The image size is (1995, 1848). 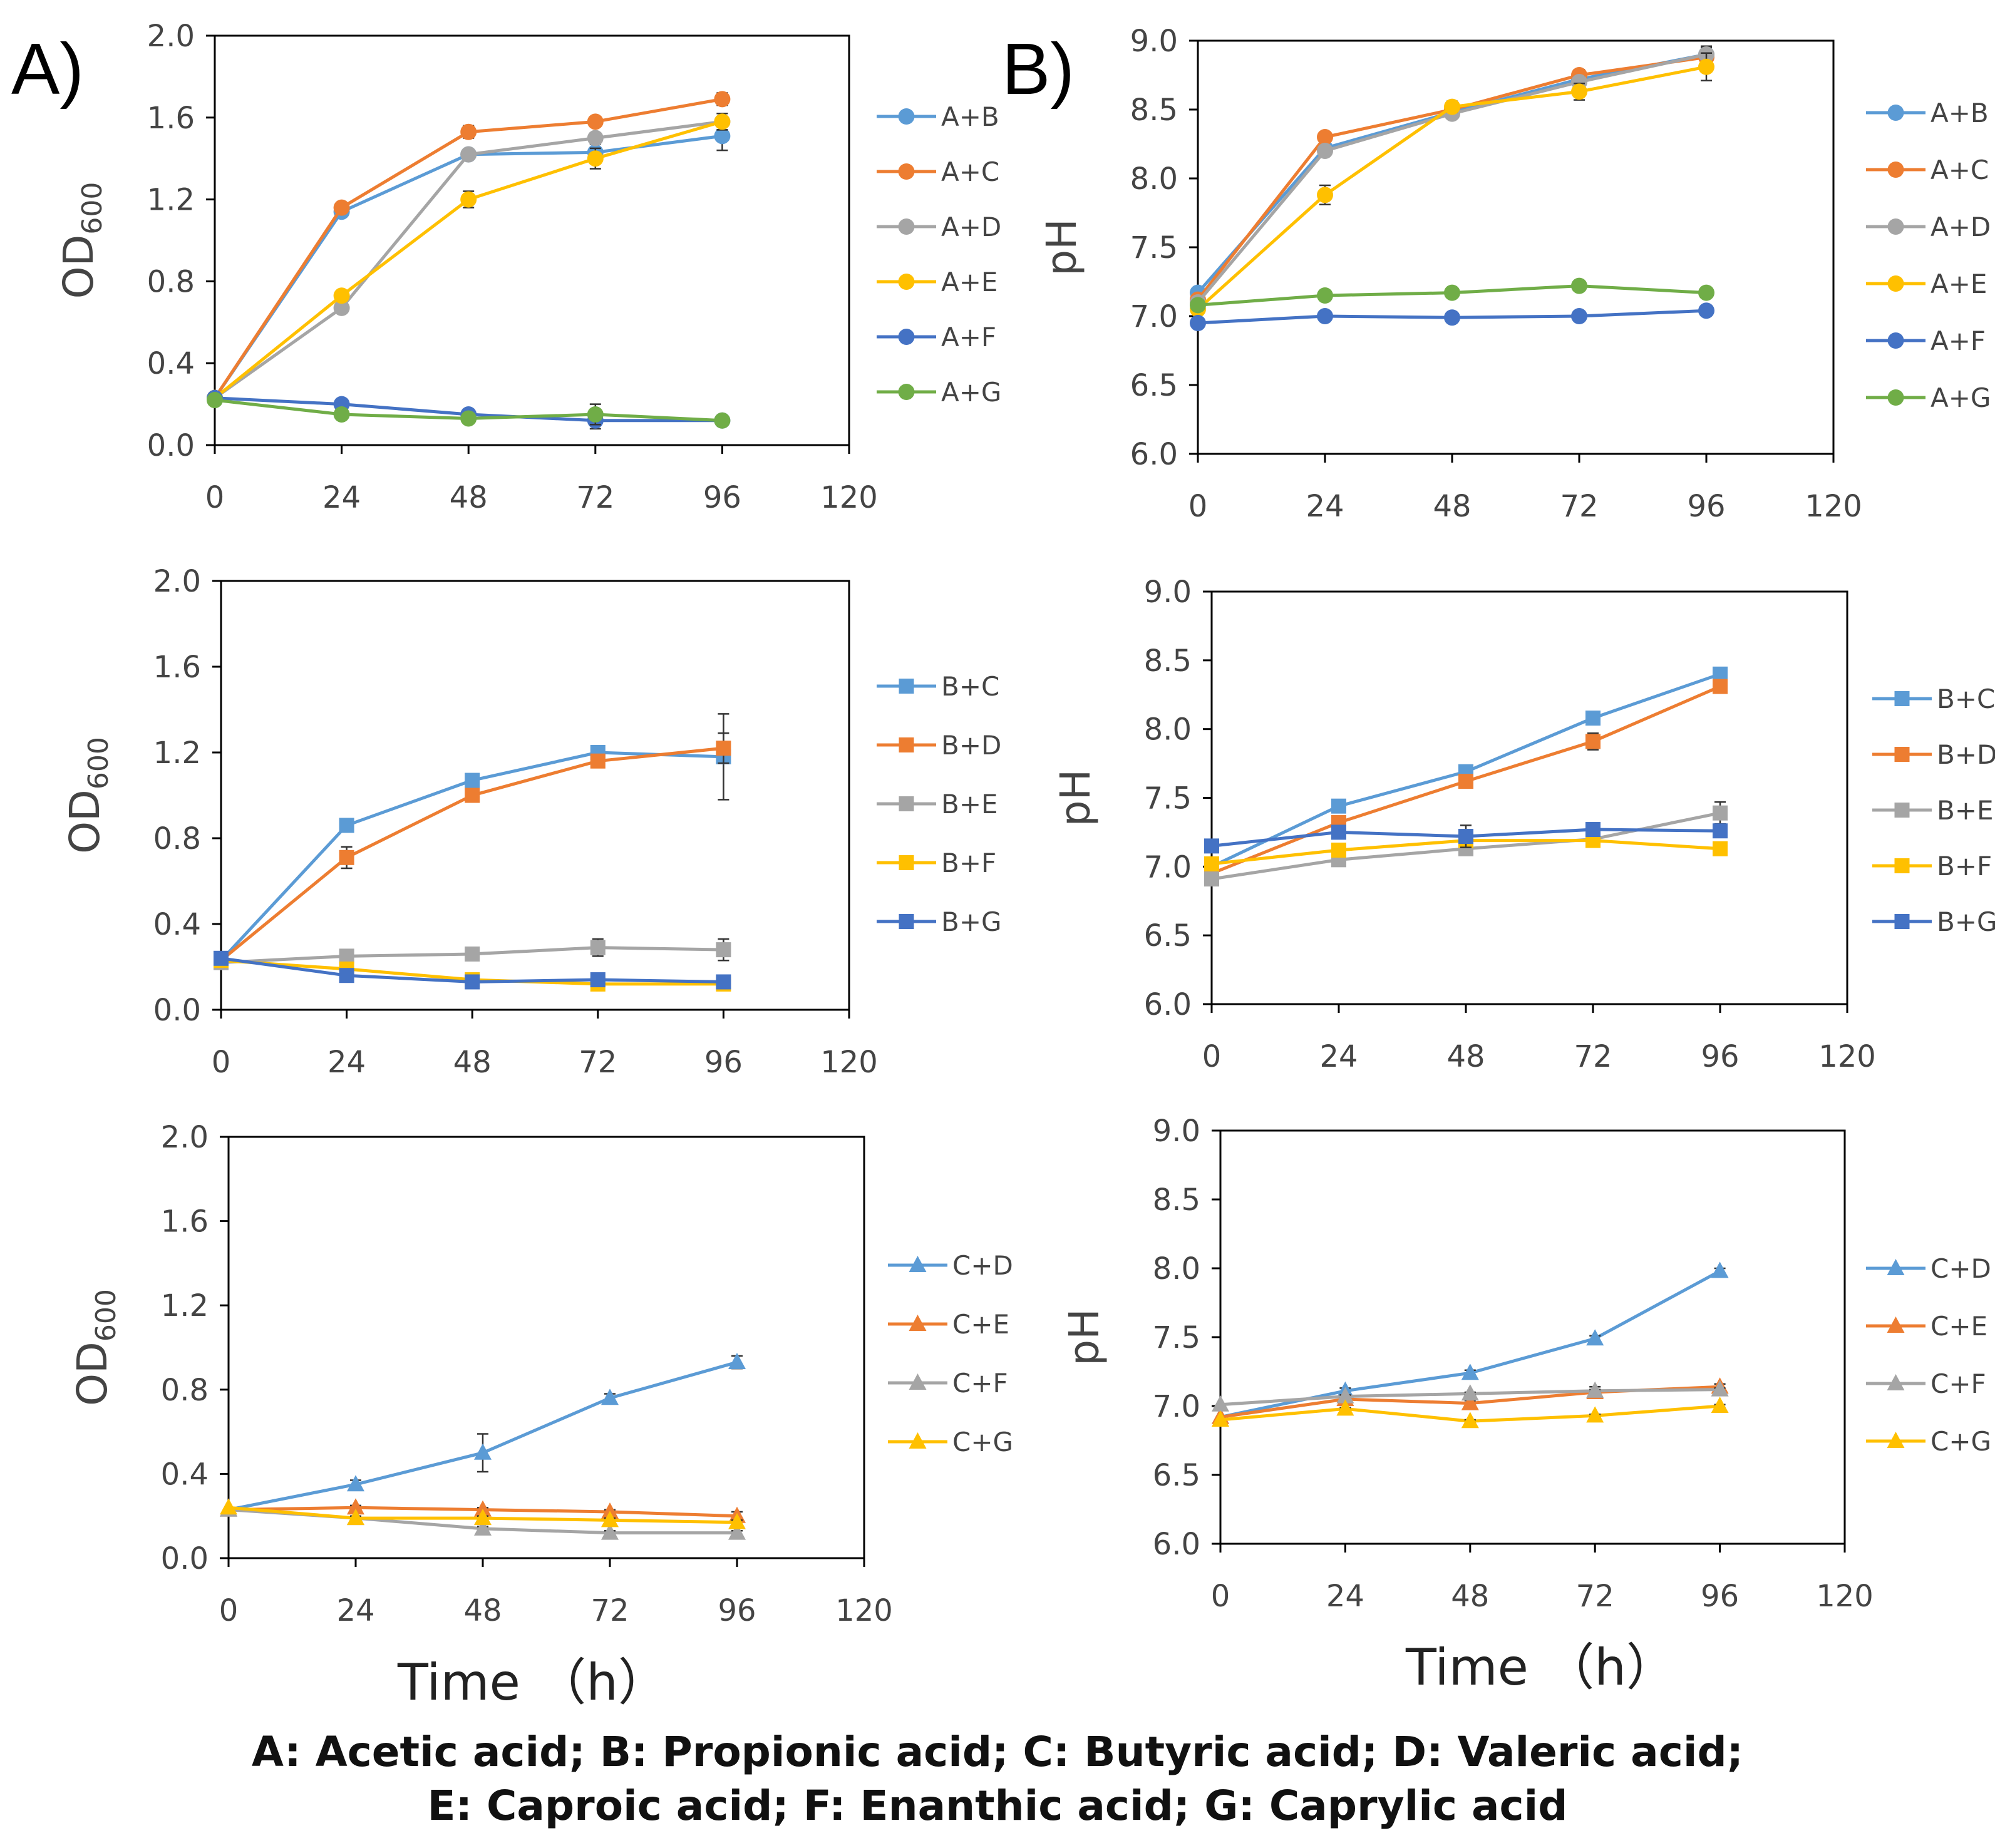 What do you see at coordinates (1926, 1383) in the screenshot?
I see `legend-item: C+F` at bounding box center [1926, 1383].